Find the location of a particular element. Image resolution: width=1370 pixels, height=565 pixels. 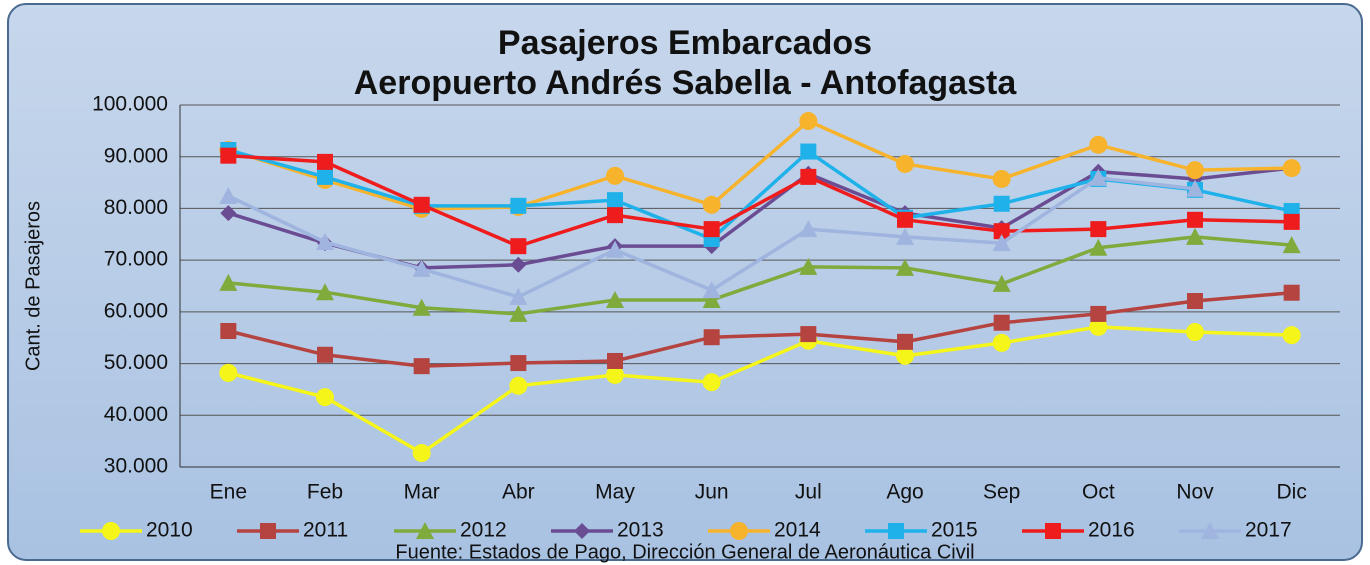

legend-label: 2013 is located at coordinates (640, 530).